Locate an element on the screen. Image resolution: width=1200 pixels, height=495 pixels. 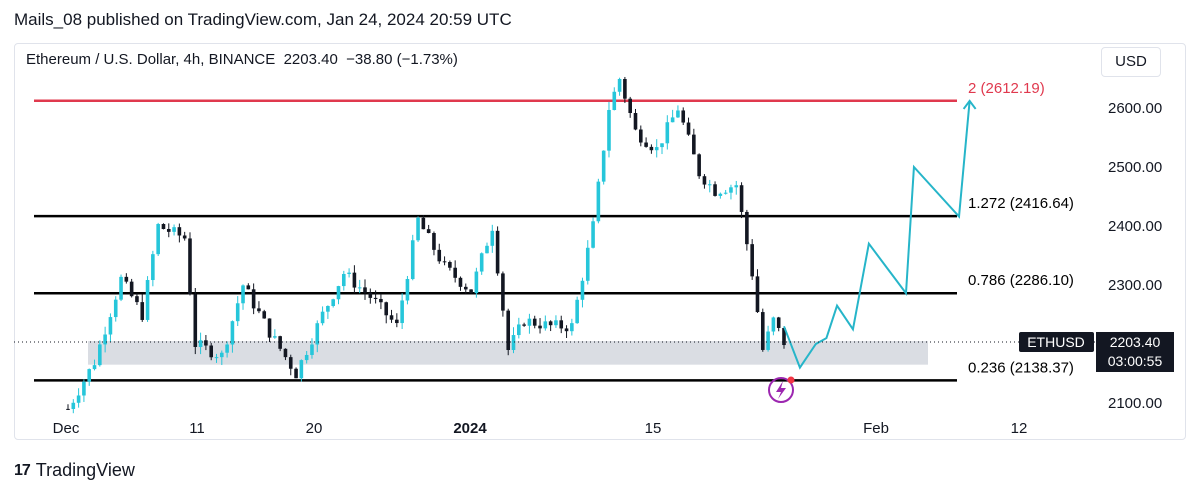
projection-layer is located at coordinates (880, 234).